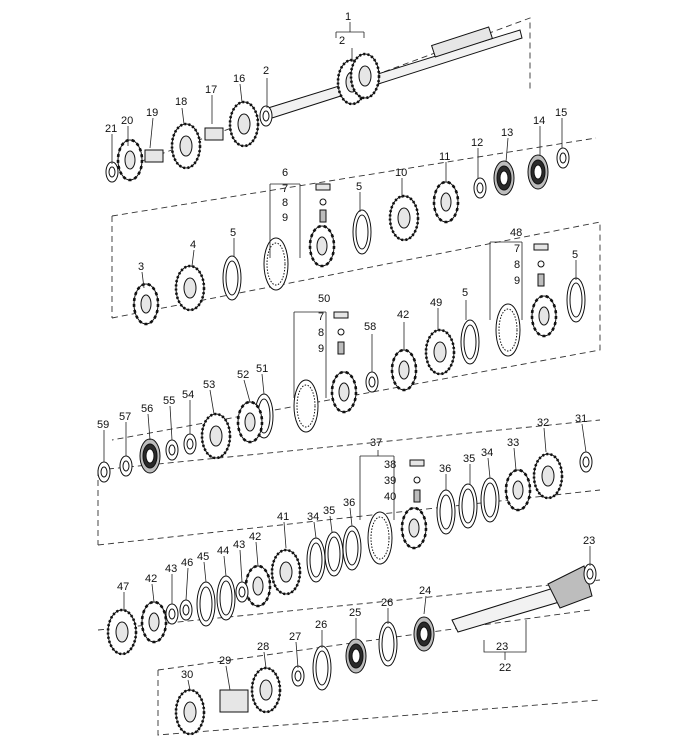 This screenshot has height=748, width=700. I want to click on callout-17: 17, so click(211, 90).